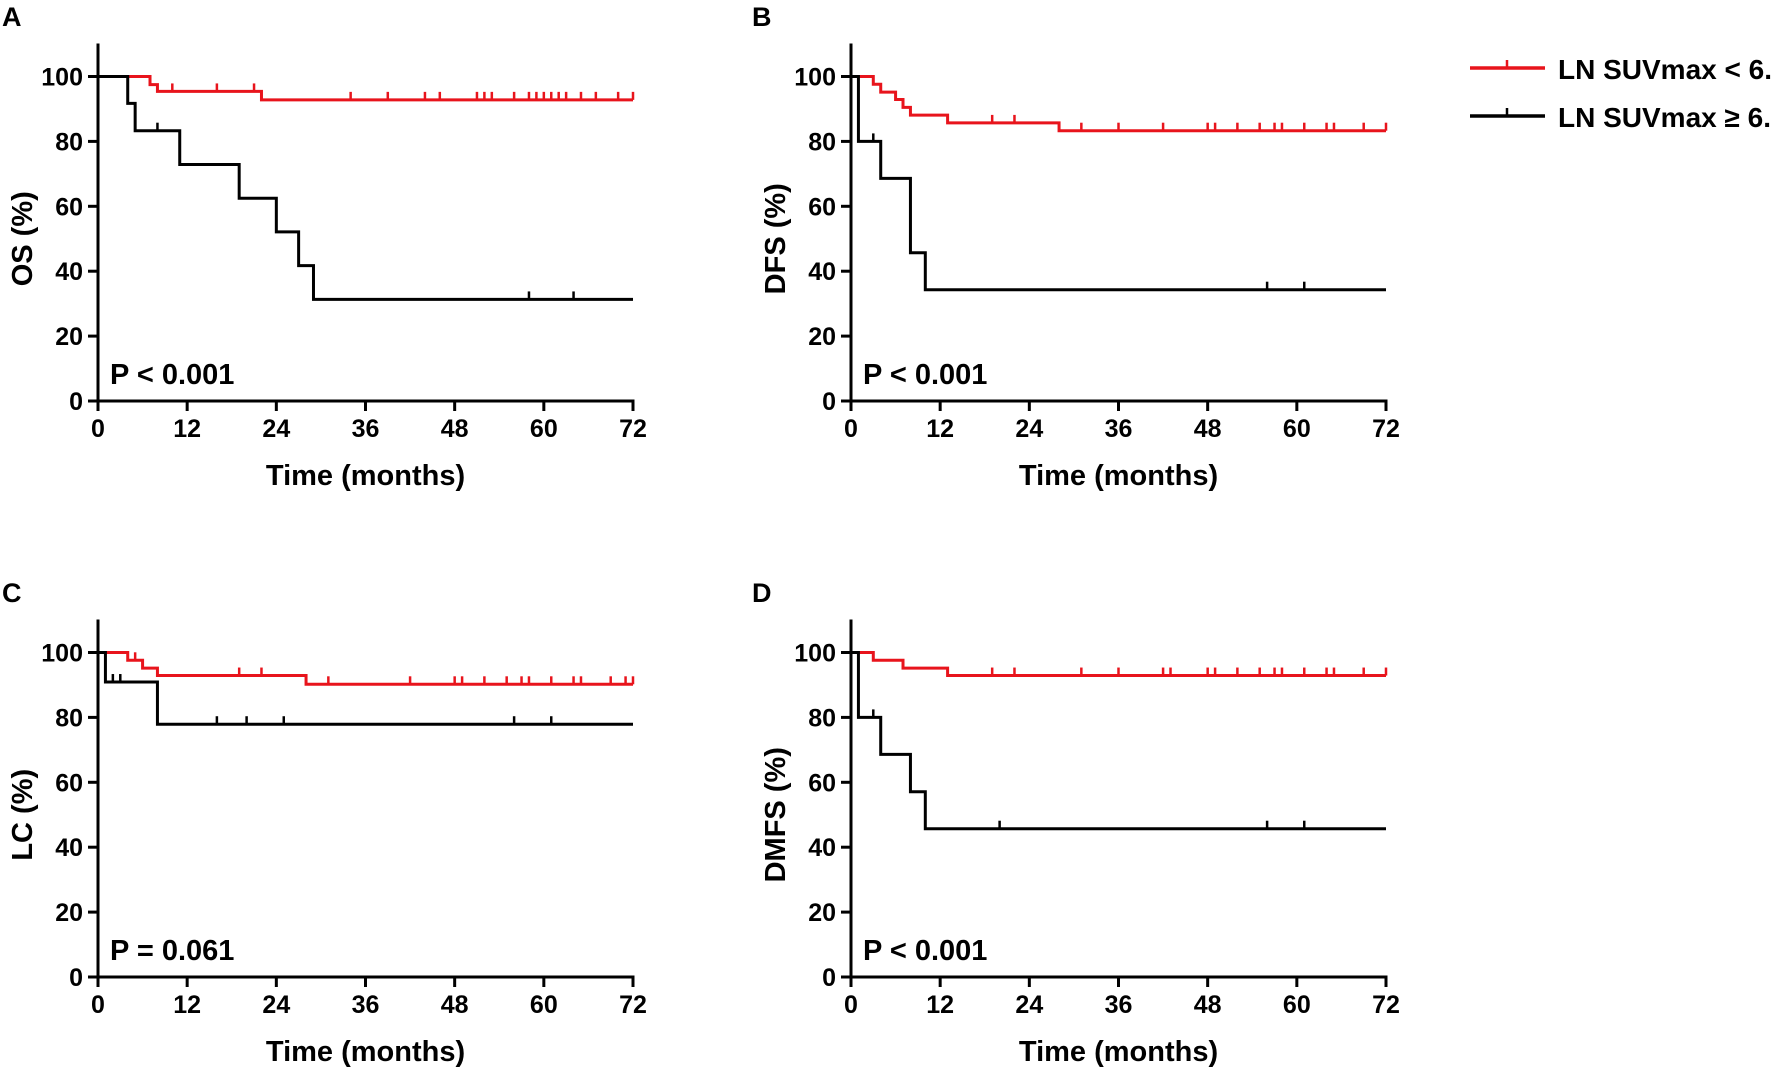 This screenshot has width=1772, height=1069. I want to click on legend-label-high: LN SUVmax ≥ 6.7, so click(1665, 117).